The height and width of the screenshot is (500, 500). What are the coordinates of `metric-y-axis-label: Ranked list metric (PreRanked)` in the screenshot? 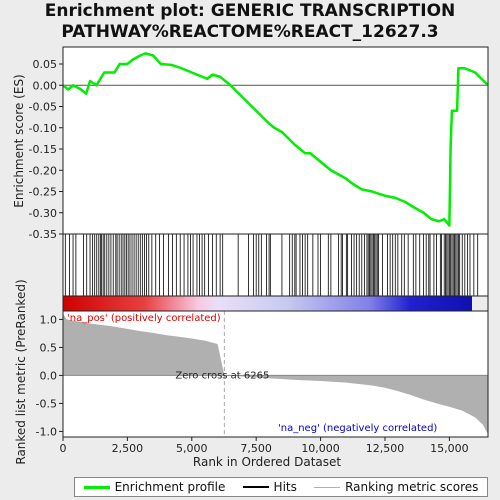 It's located at (21, 371).